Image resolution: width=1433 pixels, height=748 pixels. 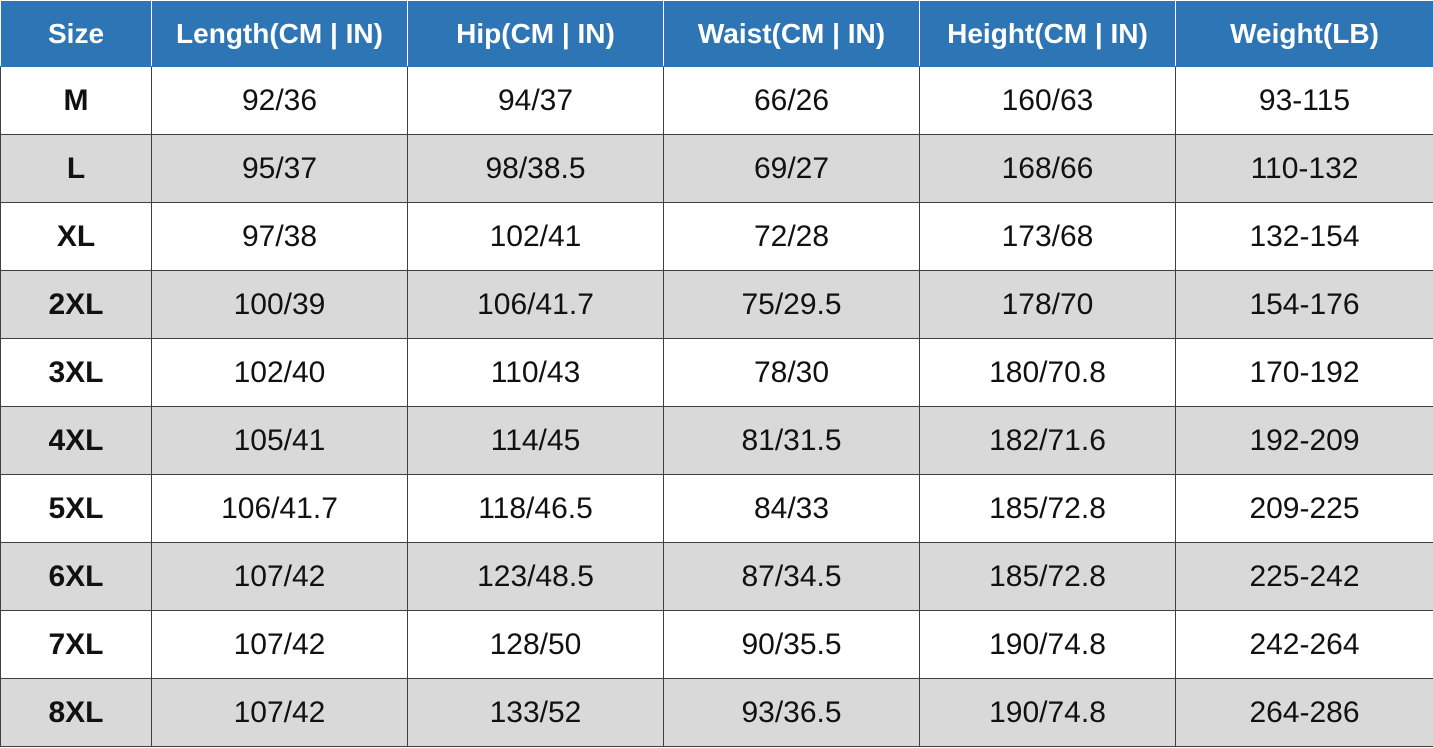 I want to click on value-cell: 97/38, so click(x=279, y=236).